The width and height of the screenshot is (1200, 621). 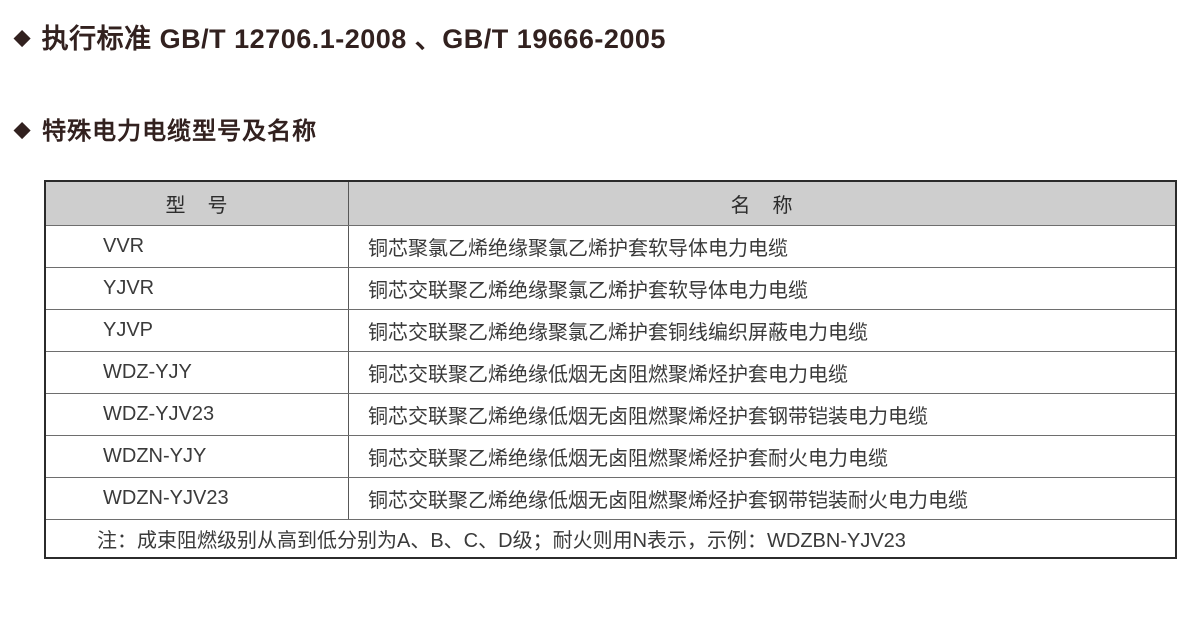 I want to click on model-cell: VVR, so click(x=197, y=246).